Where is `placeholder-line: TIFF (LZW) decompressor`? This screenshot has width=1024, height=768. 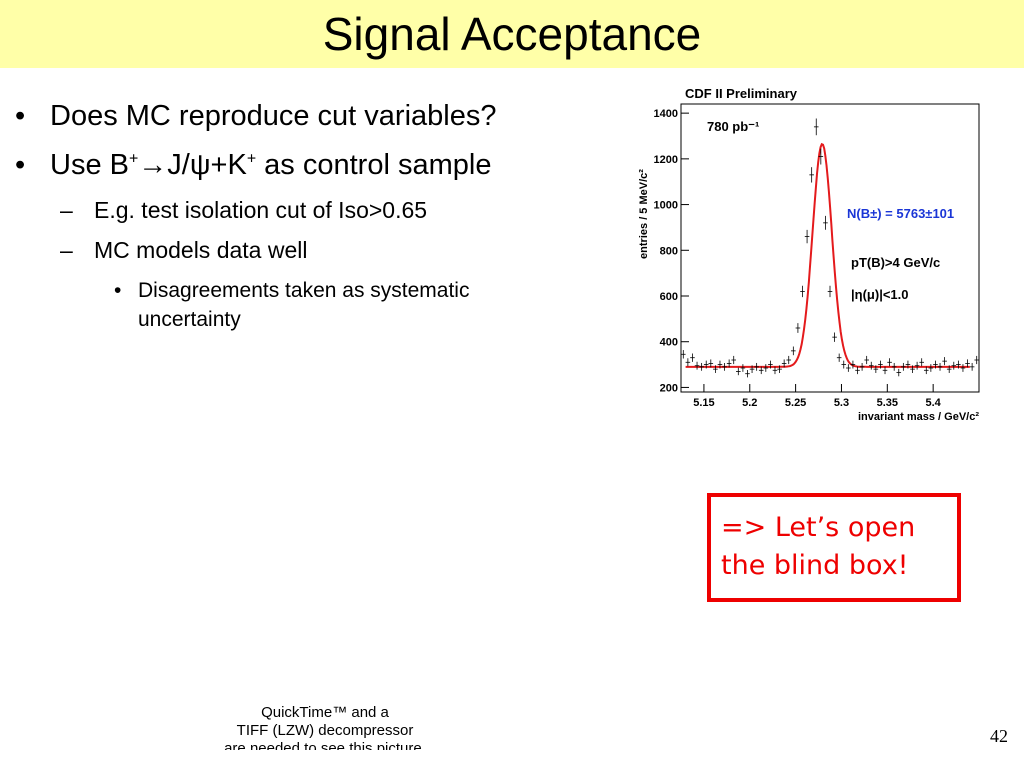 placeholder-line: TIFF (LZW) decompressor is located at coordinates (325, 730).